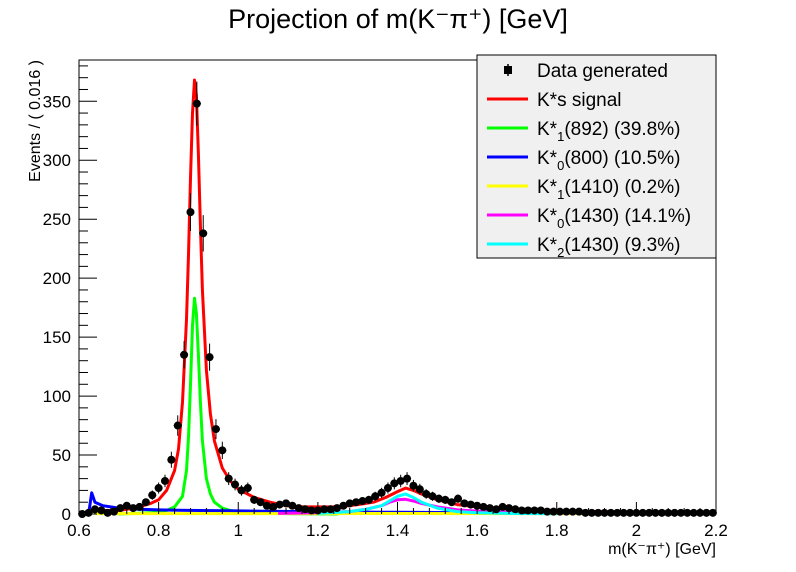 This screenshot has width=796, height=572. I want to click on legend-label: K*2(1430) (9.3%), so click(608, 247).